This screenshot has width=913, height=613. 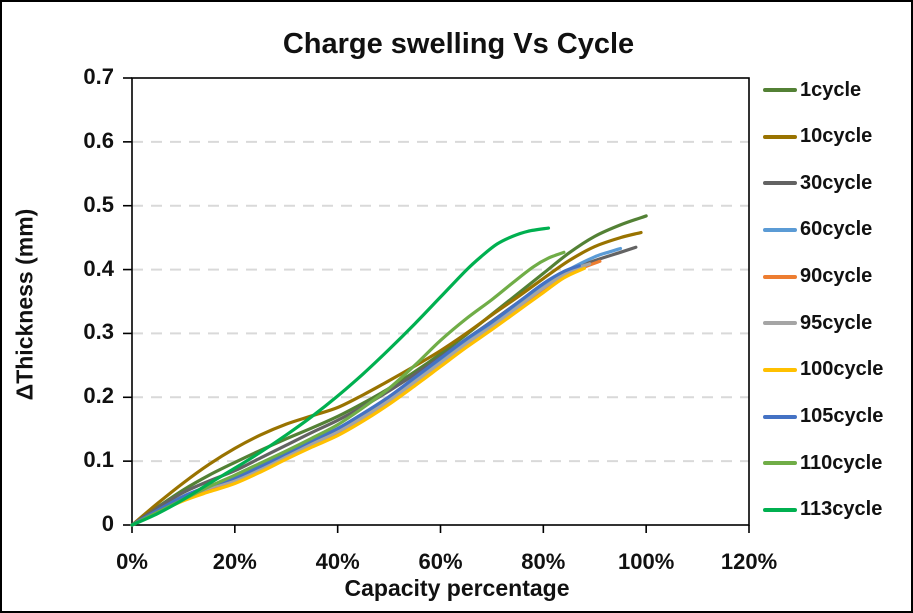 I want to click on y-tick-label: 0.1, so click(x=98, y=460).